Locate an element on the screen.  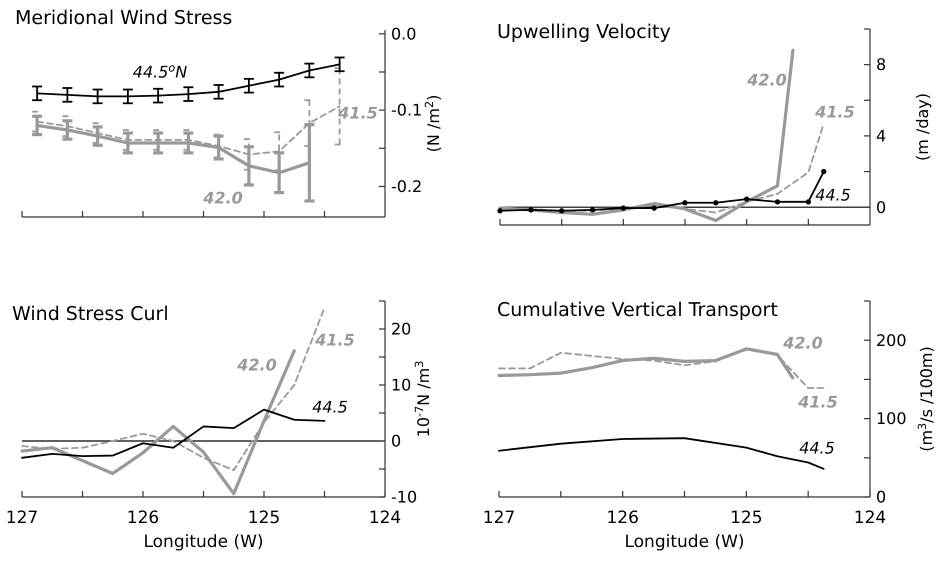
y-tick-label: -0.1 is located at coordinates (406, 110).